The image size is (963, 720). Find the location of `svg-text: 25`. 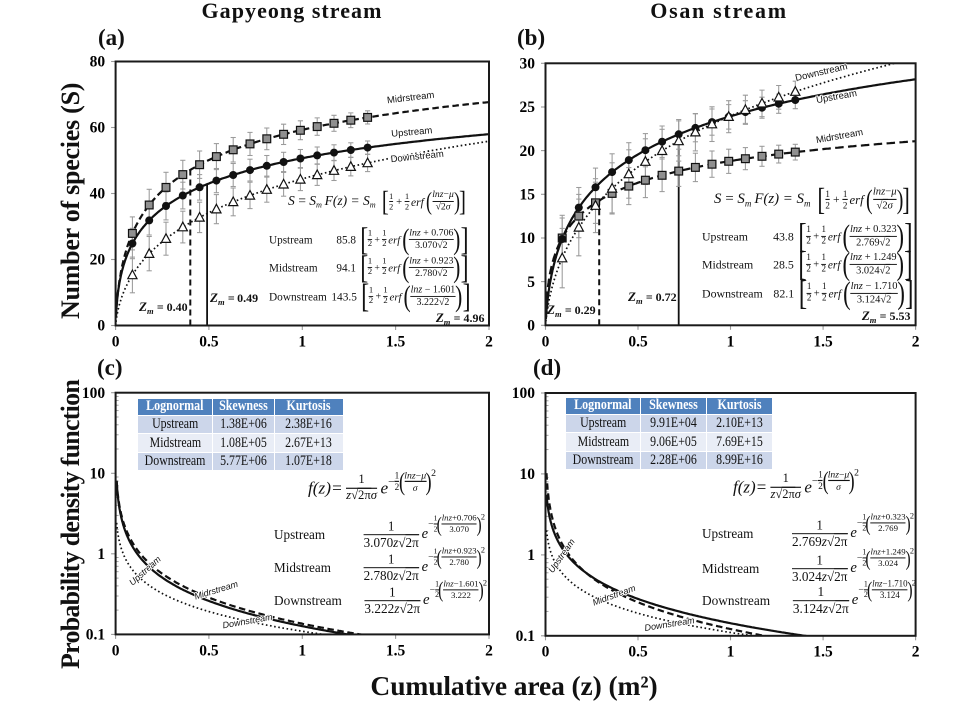

svg-text: 25 is located at coordinates (528, 107).